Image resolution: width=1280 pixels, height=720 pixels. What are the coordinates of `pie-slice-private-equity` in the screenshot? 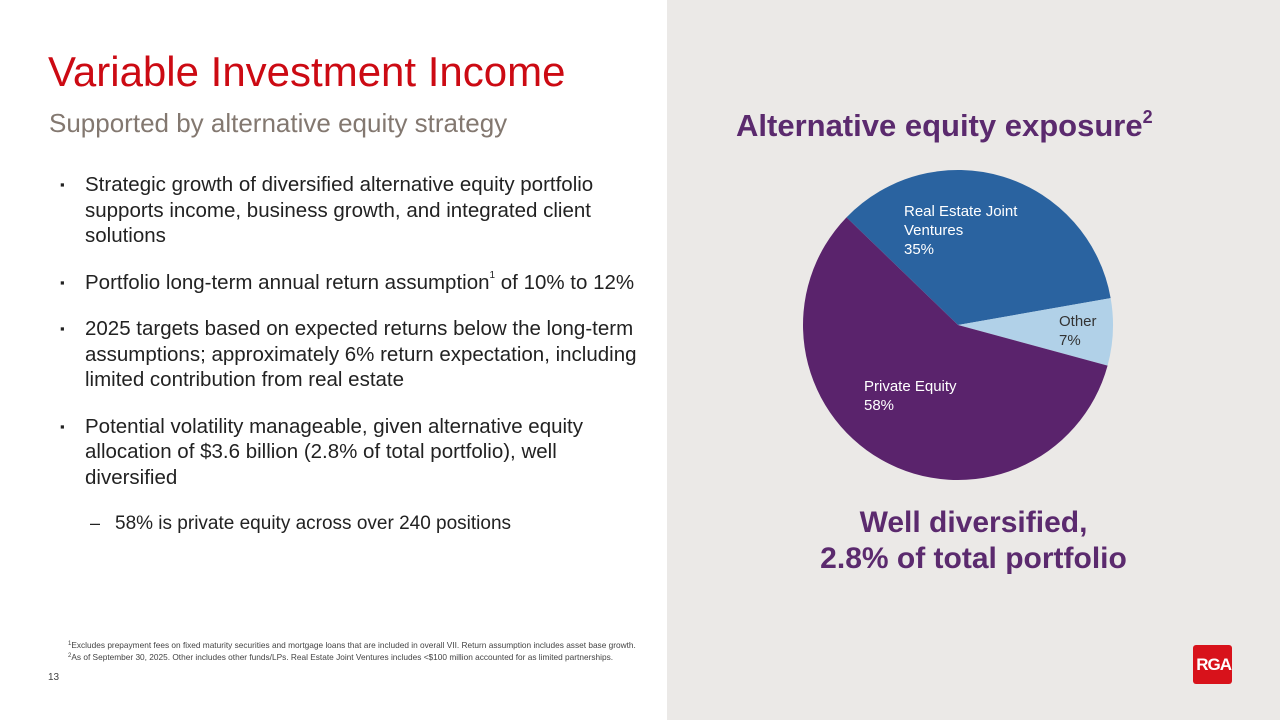 It's located at (955, 349).